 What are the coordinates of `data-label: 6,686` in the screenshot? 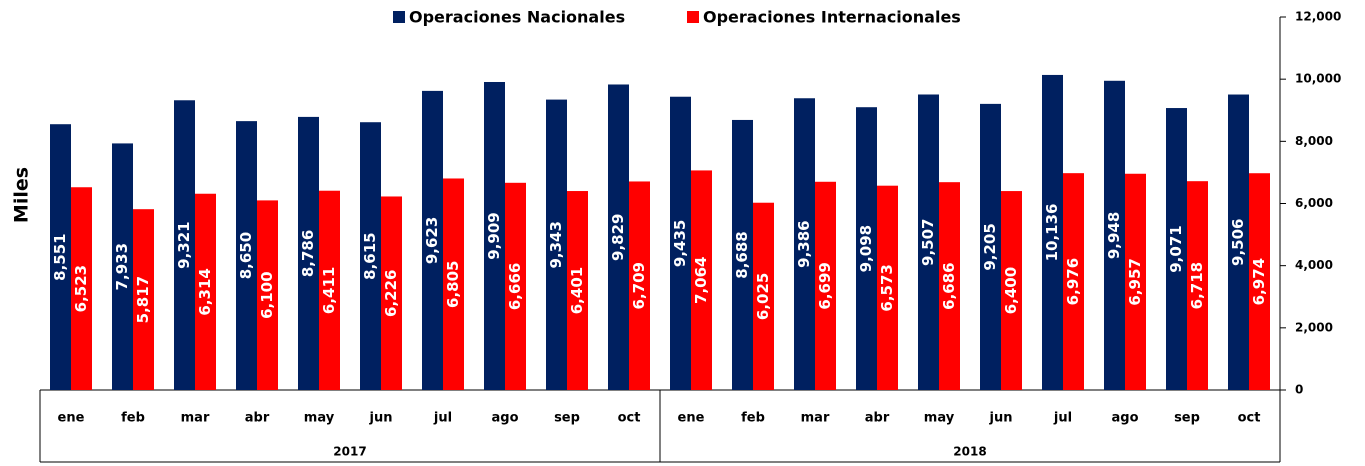 It's located at (949, 285).